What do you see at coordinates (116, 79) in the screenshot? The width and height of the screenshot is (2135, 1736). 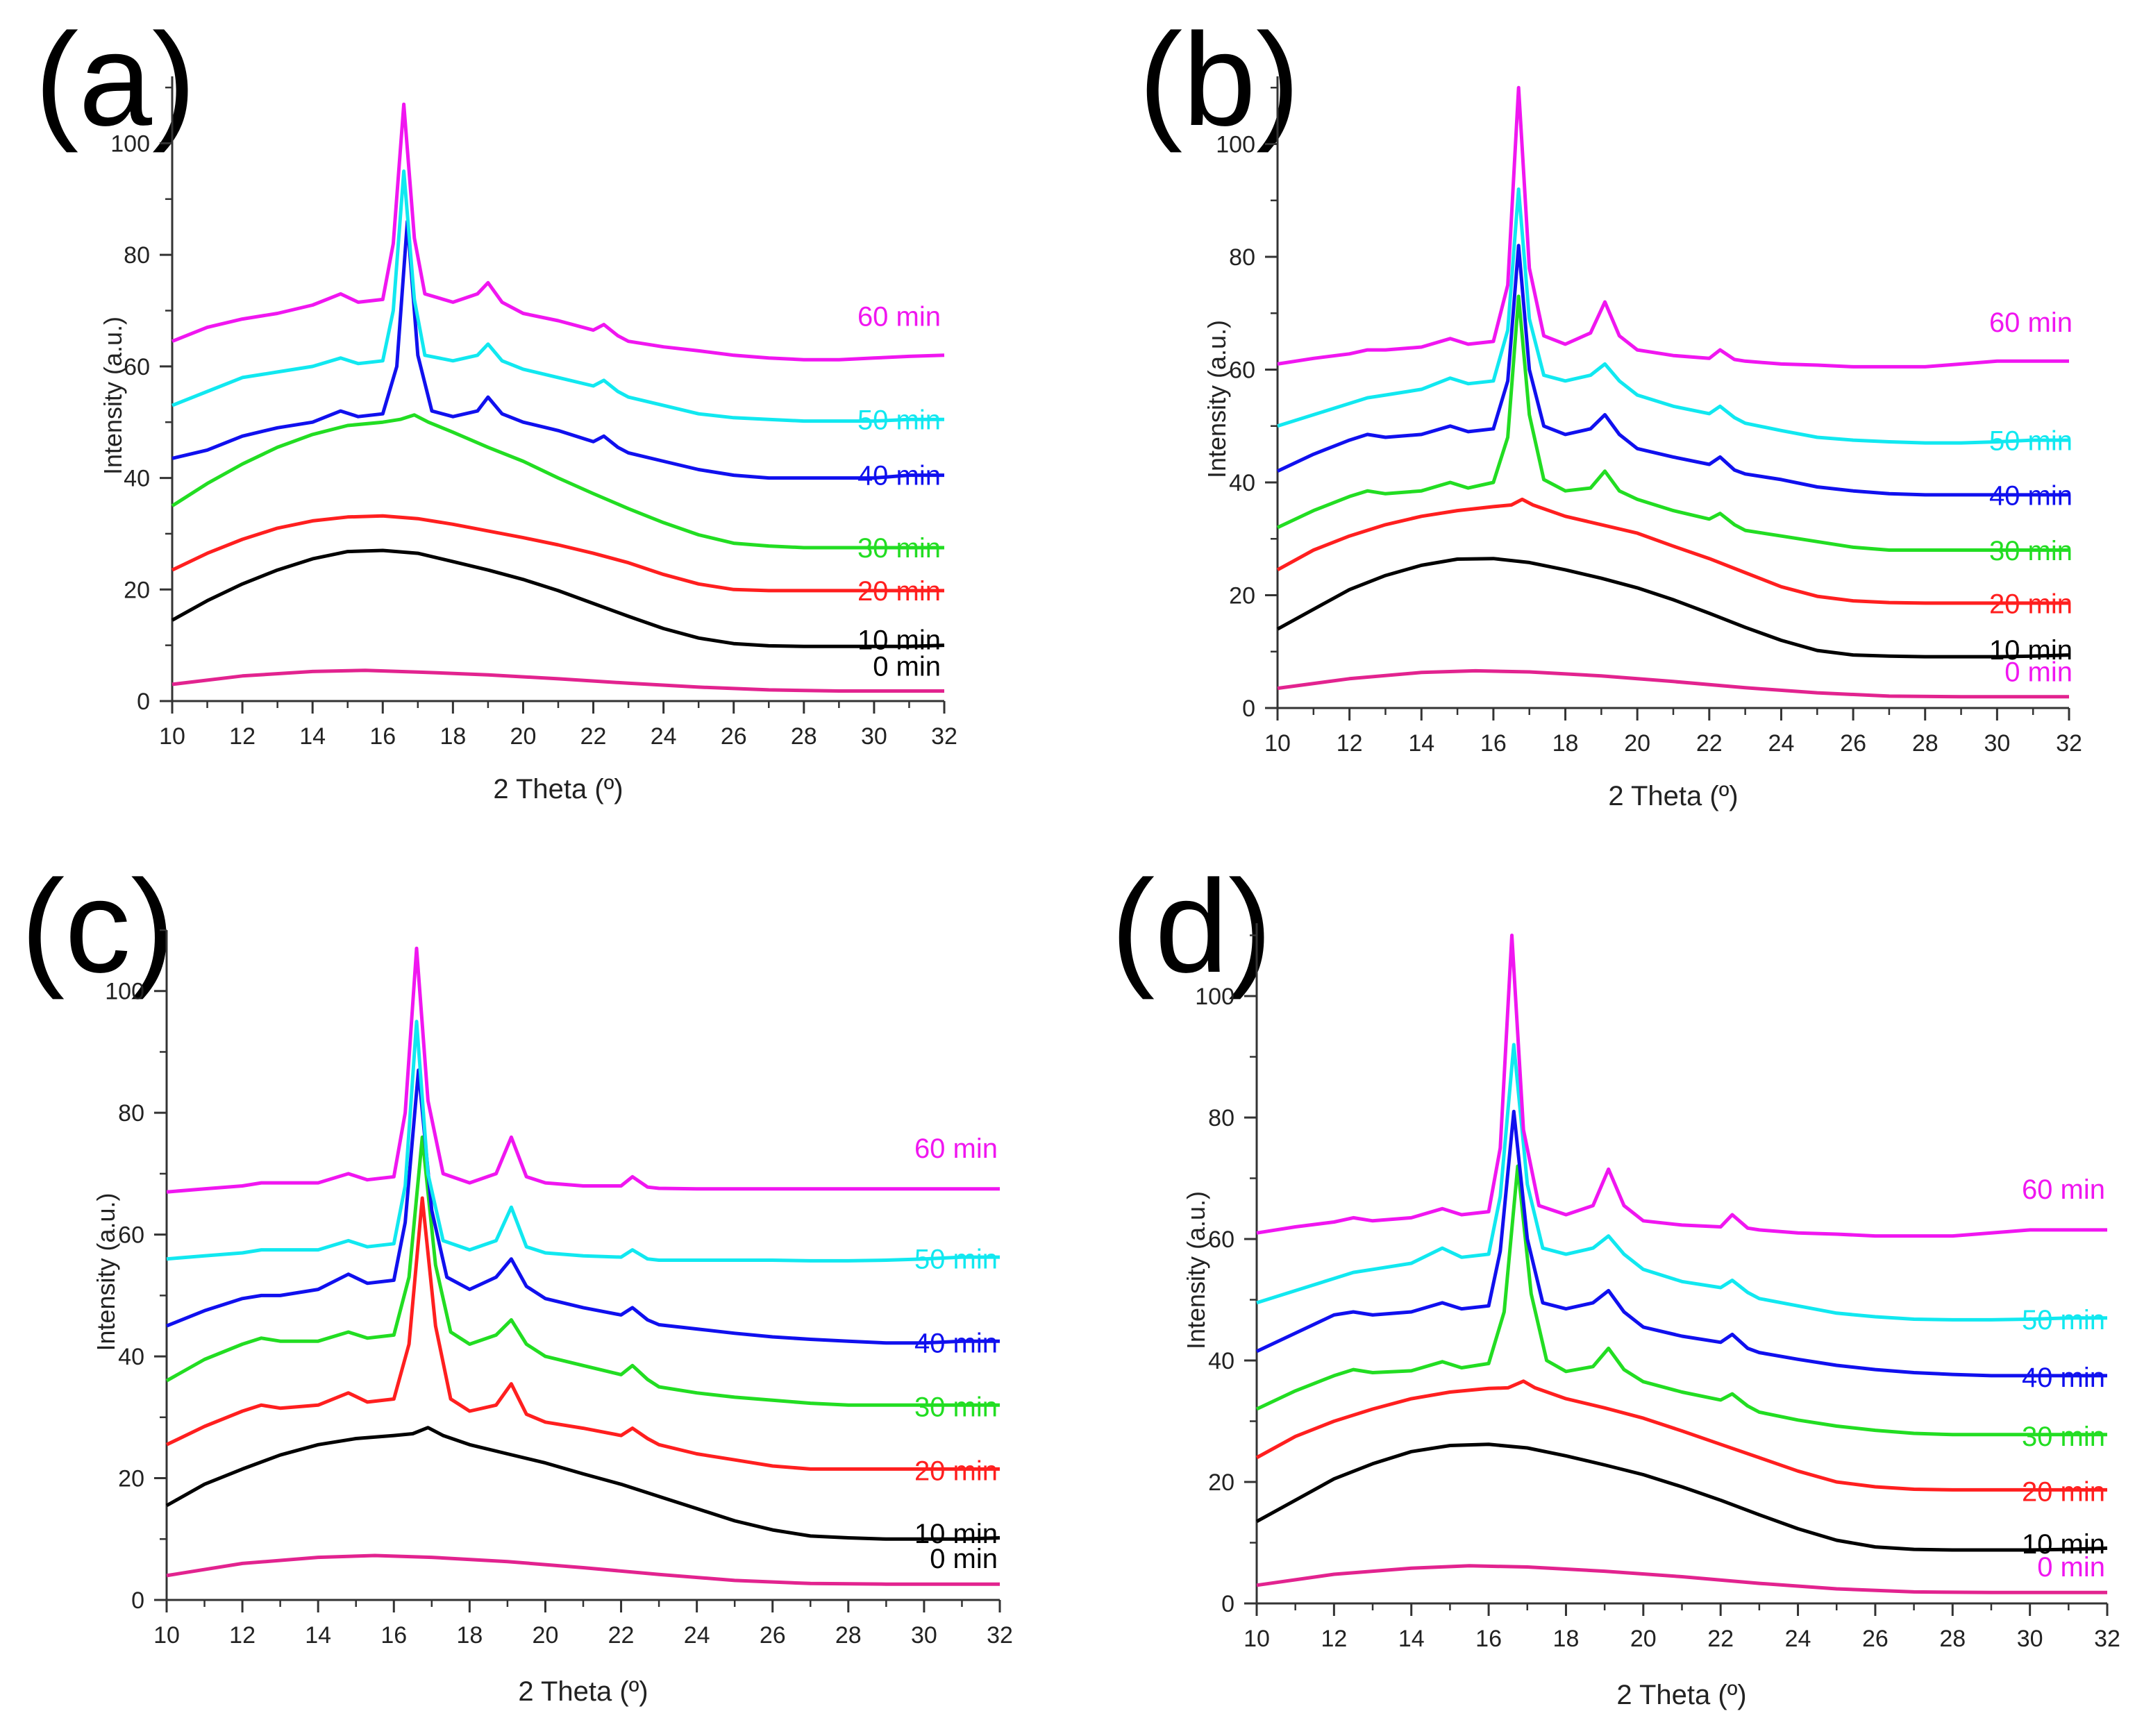 I see `panel-letter: (a)` at bounding box center [116, 79].